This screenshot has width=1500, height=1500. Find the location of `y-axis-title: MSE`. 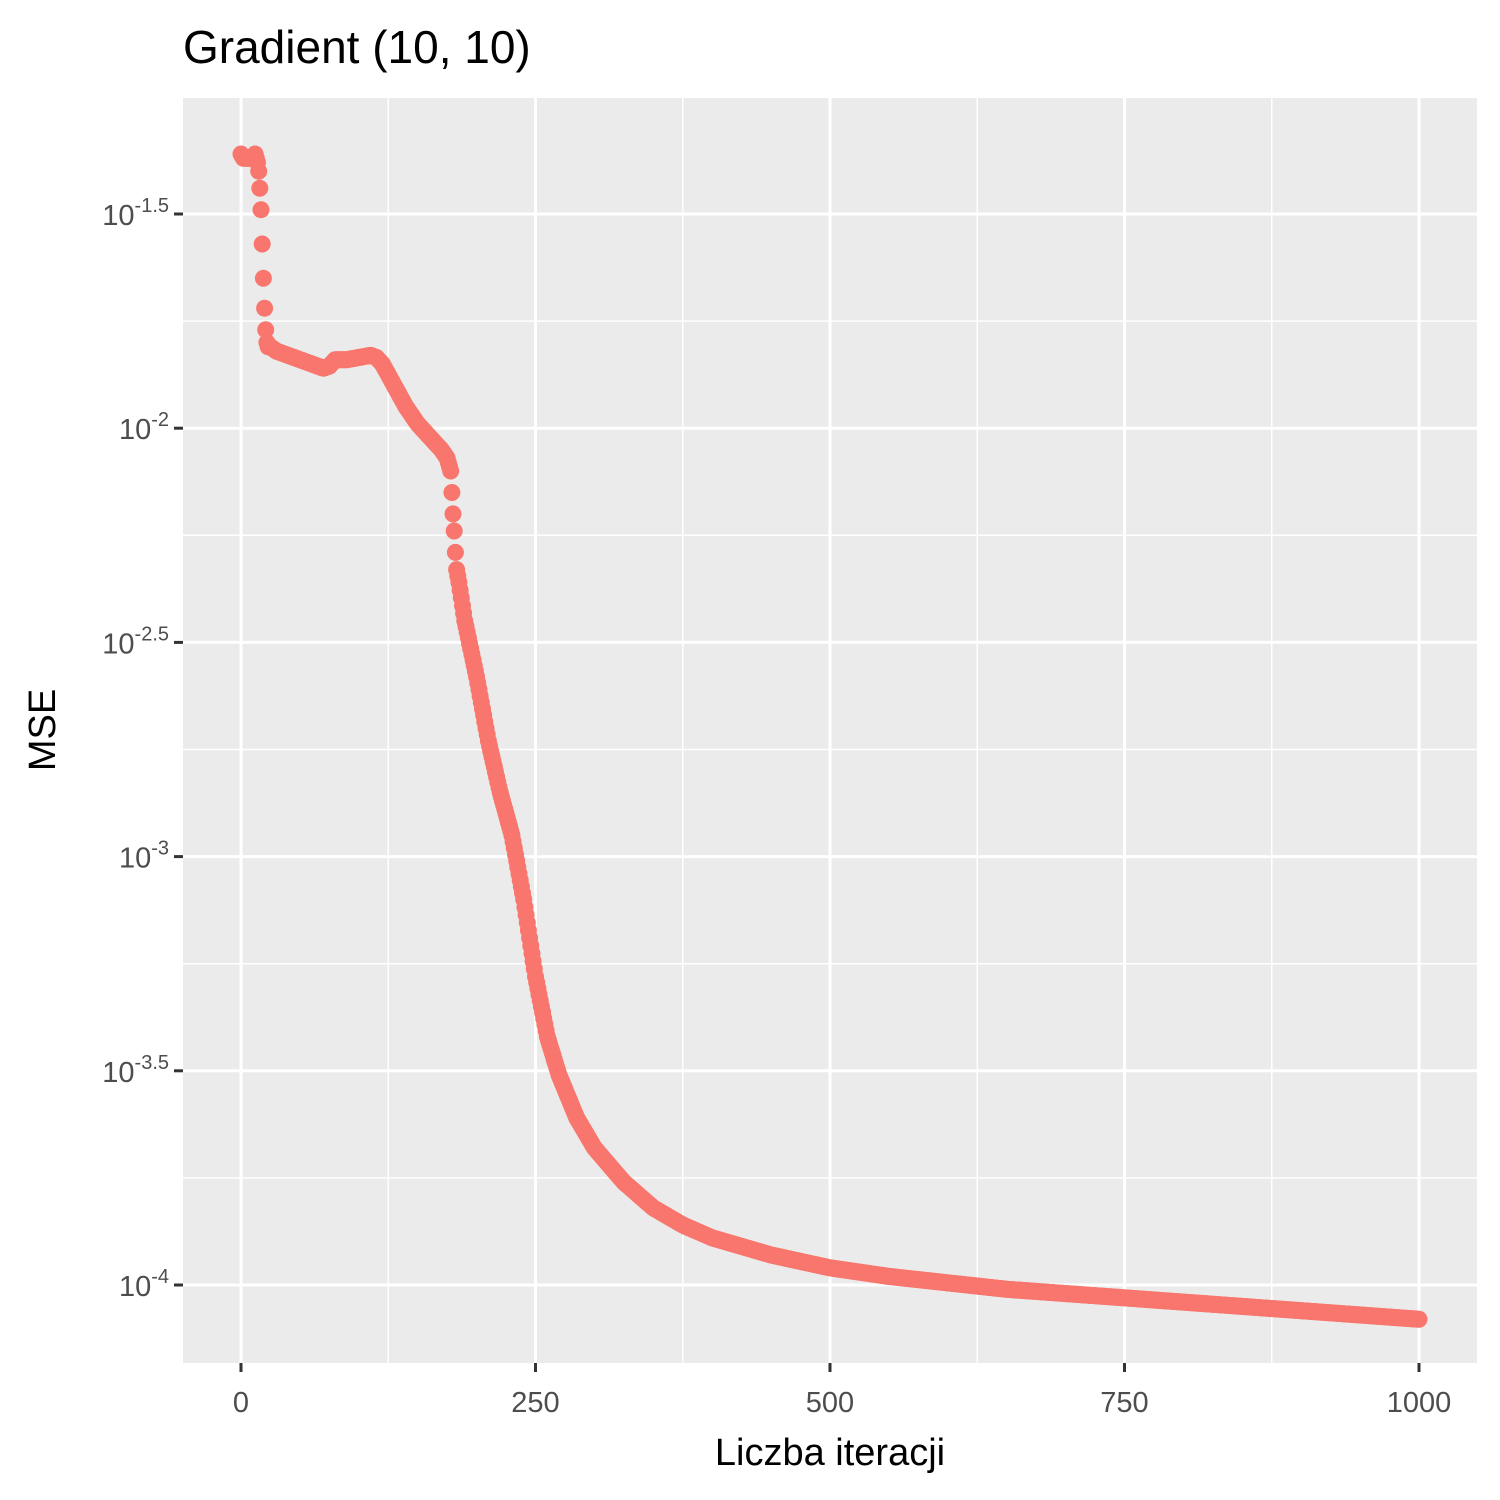

y-axis-title: MSE is located at coordinates (43, 730).